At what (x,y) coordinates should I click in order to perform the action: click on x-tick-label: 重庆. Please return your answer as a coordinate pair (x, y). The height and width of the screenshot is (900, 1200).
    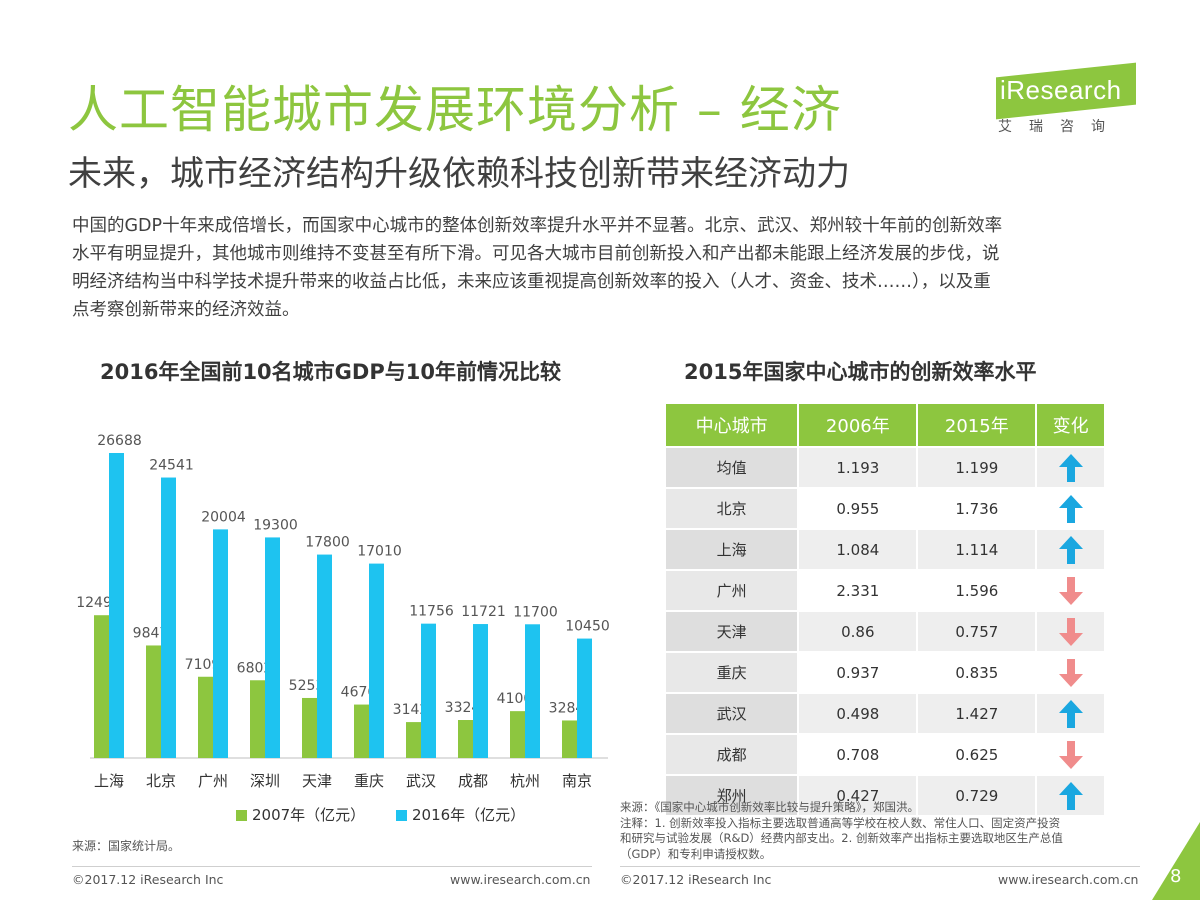
    Looking at the image, I should click on (369, 781).